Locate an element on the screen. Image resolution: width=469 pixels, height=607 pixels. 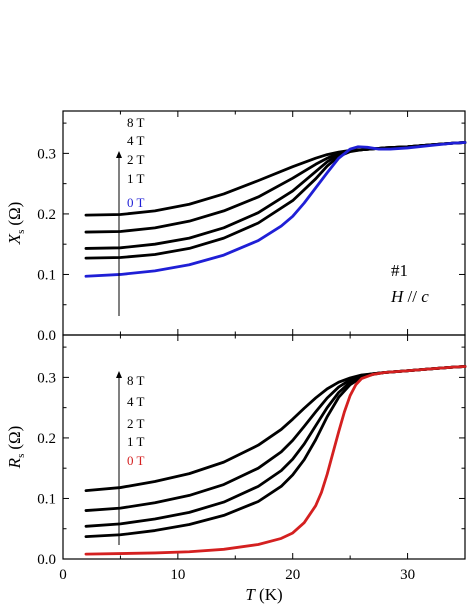
field-orientation-annotation: H // c is located at coordinates (409, 296).